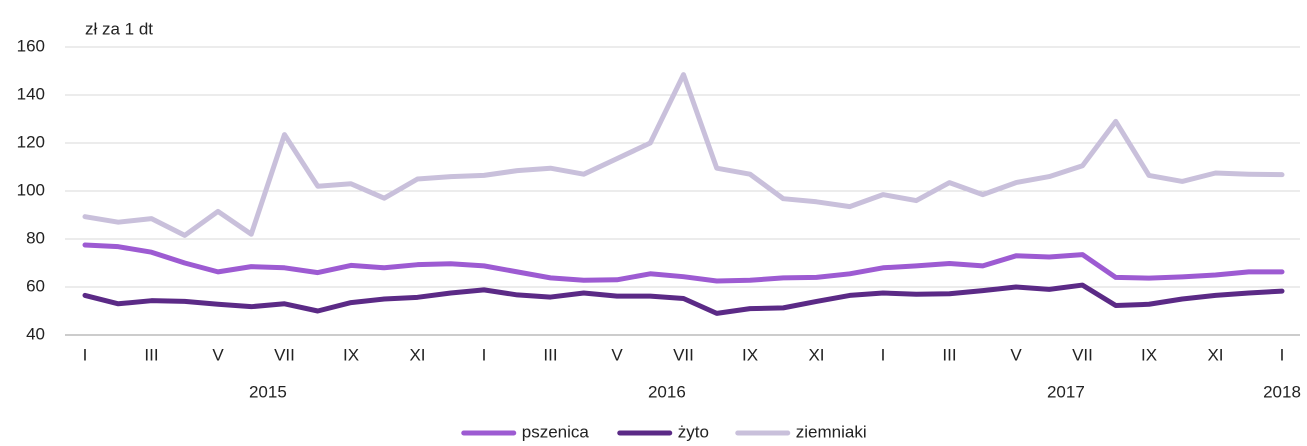 The height and width of the screenshot is (446, 1307). What do you see at coordinates (31, 93) in the screenshot?
I see `y-tick-label: 140` at bounding box center [31, 93].